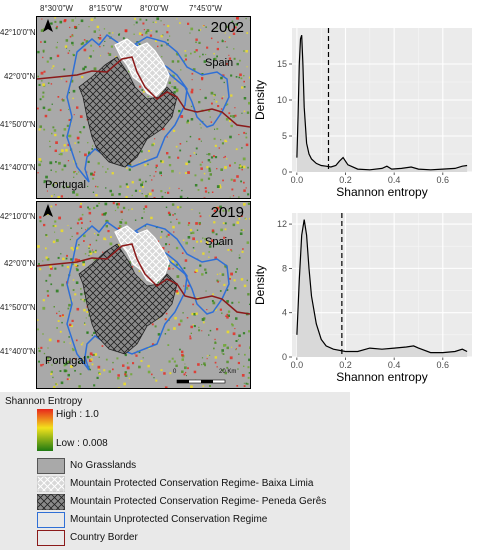 The width and height of the screenshot is (482, 550). What do you see at coordinates (394, 180) in the screenshot?
I see `x-tick-label: 0.4` at bounding box center [394, 180].